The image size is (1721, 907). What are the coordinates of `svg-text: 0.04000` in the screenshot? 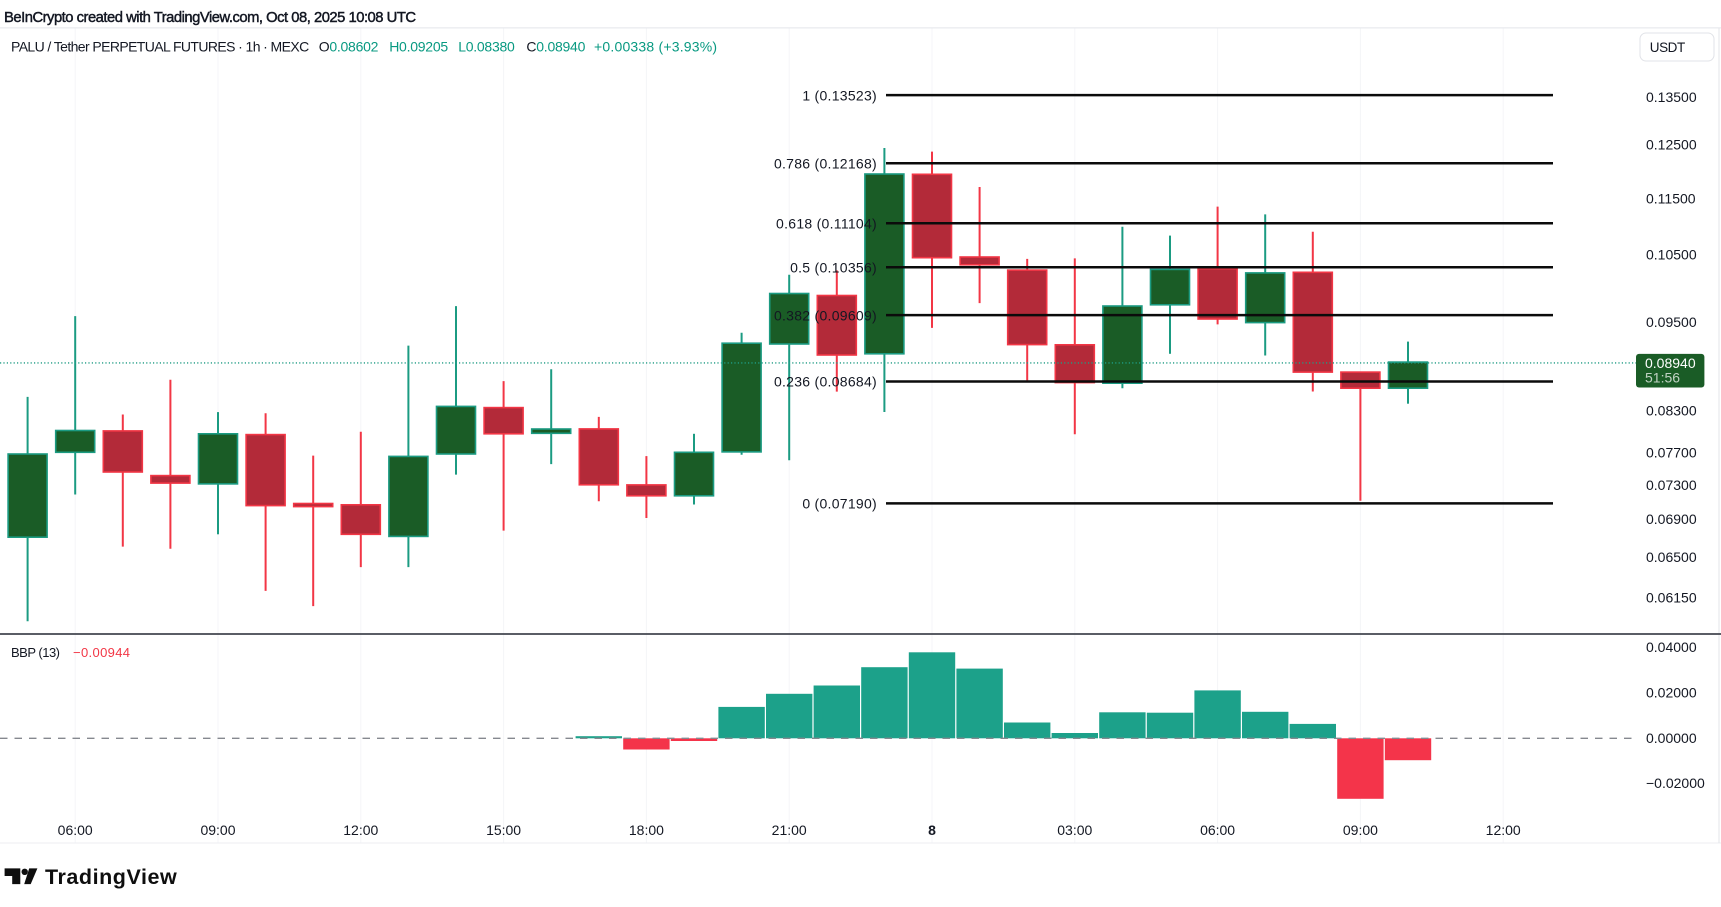 It's located at (1671, 647).